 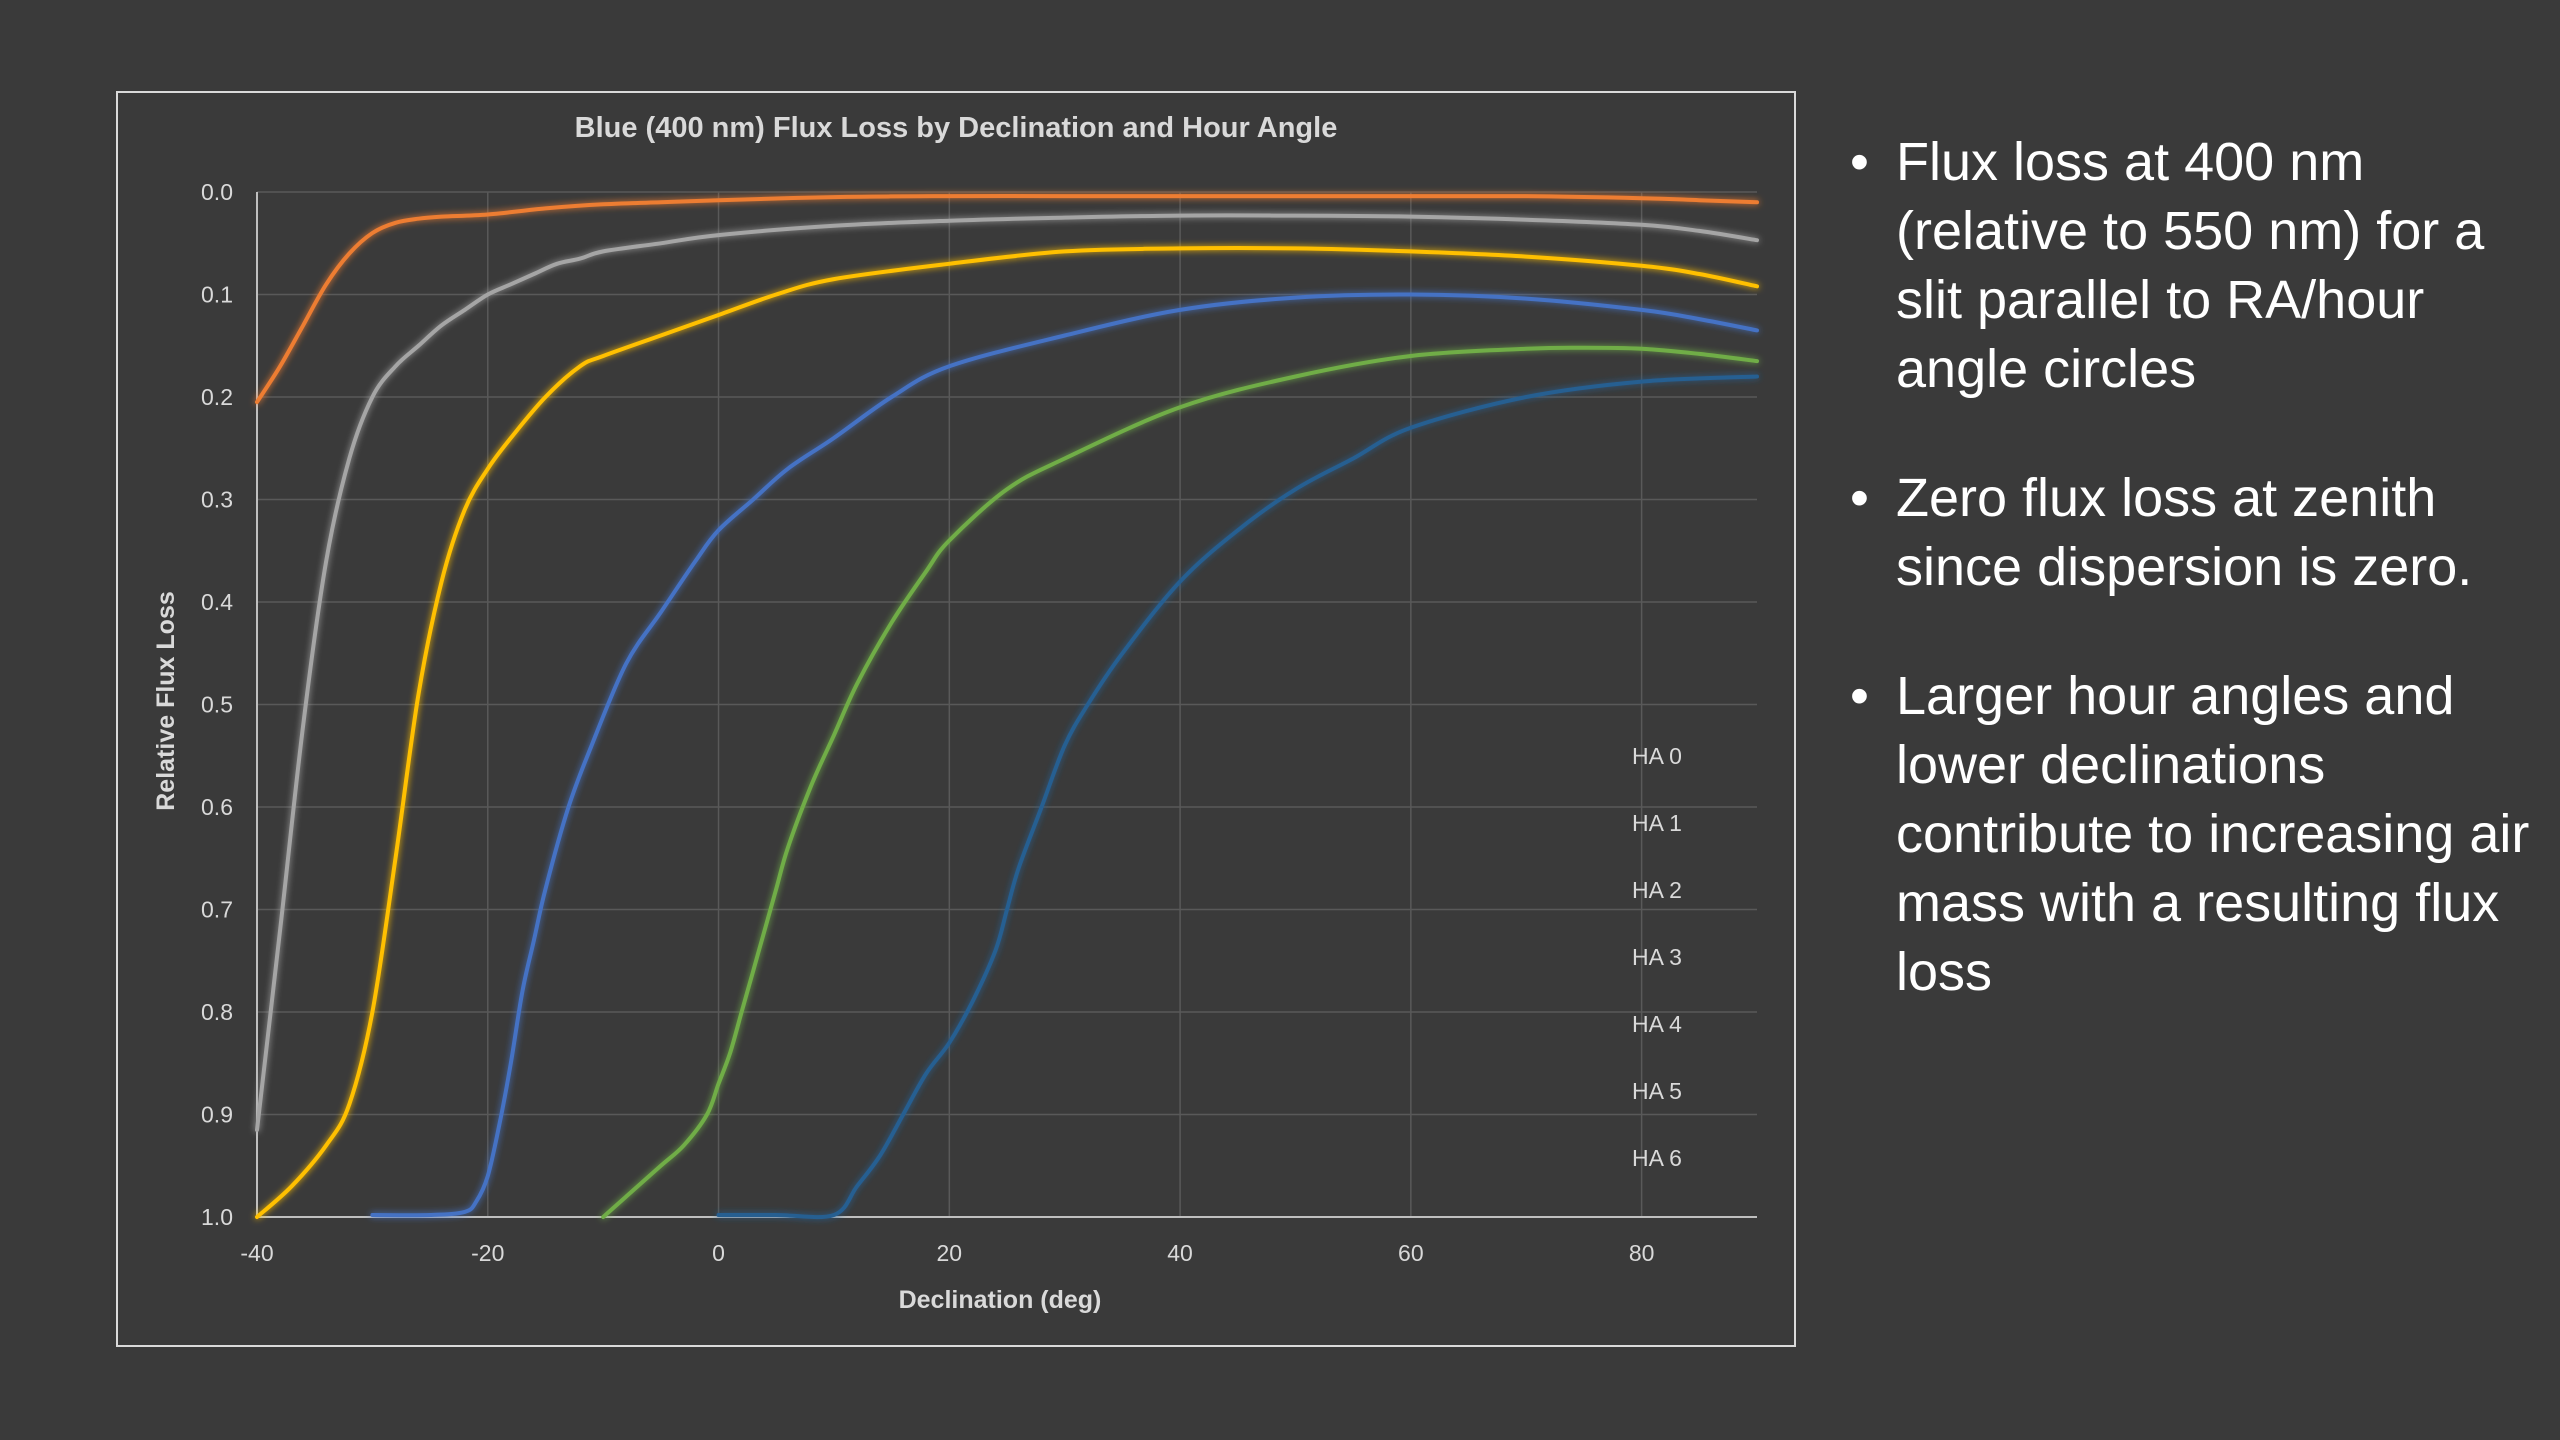 I want to click on y-tick-label: 0.3, so click(x=217, y=500).